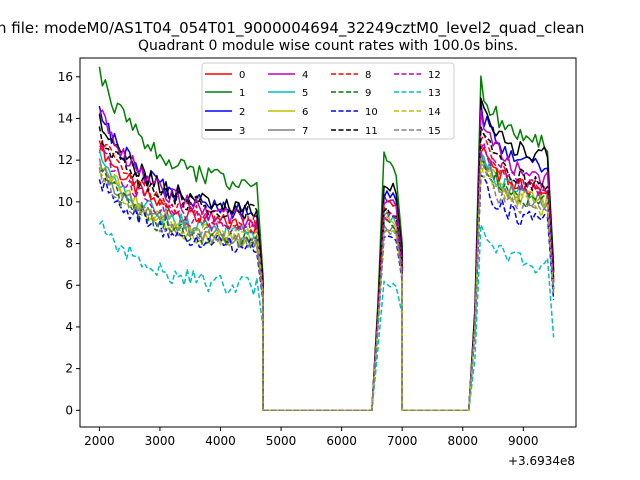  Describe the element at coordinates (523, 441) in the screenshot. I see `x-tick-label: 9000` at that location.